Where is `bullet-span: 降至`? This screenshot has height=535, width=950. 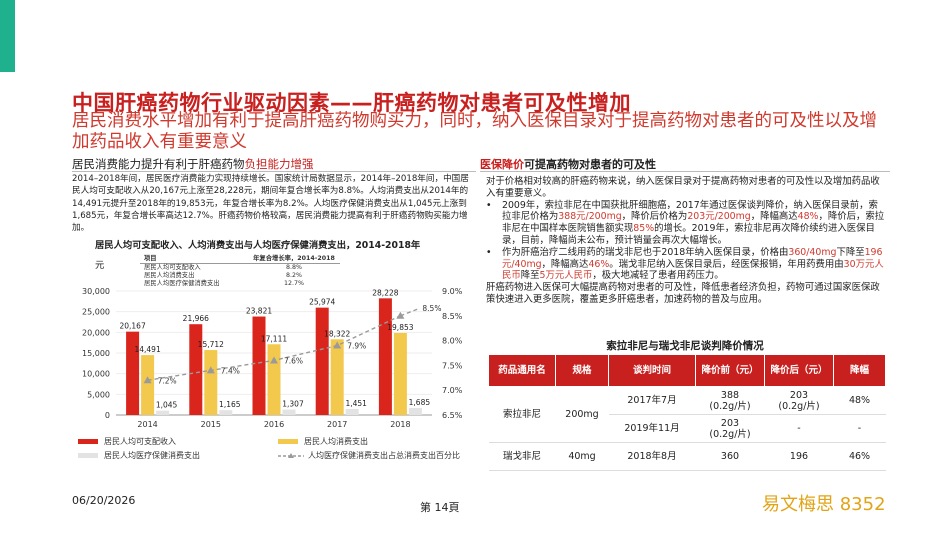 bullet-span: 降至 is located at coordinates (530, 276).